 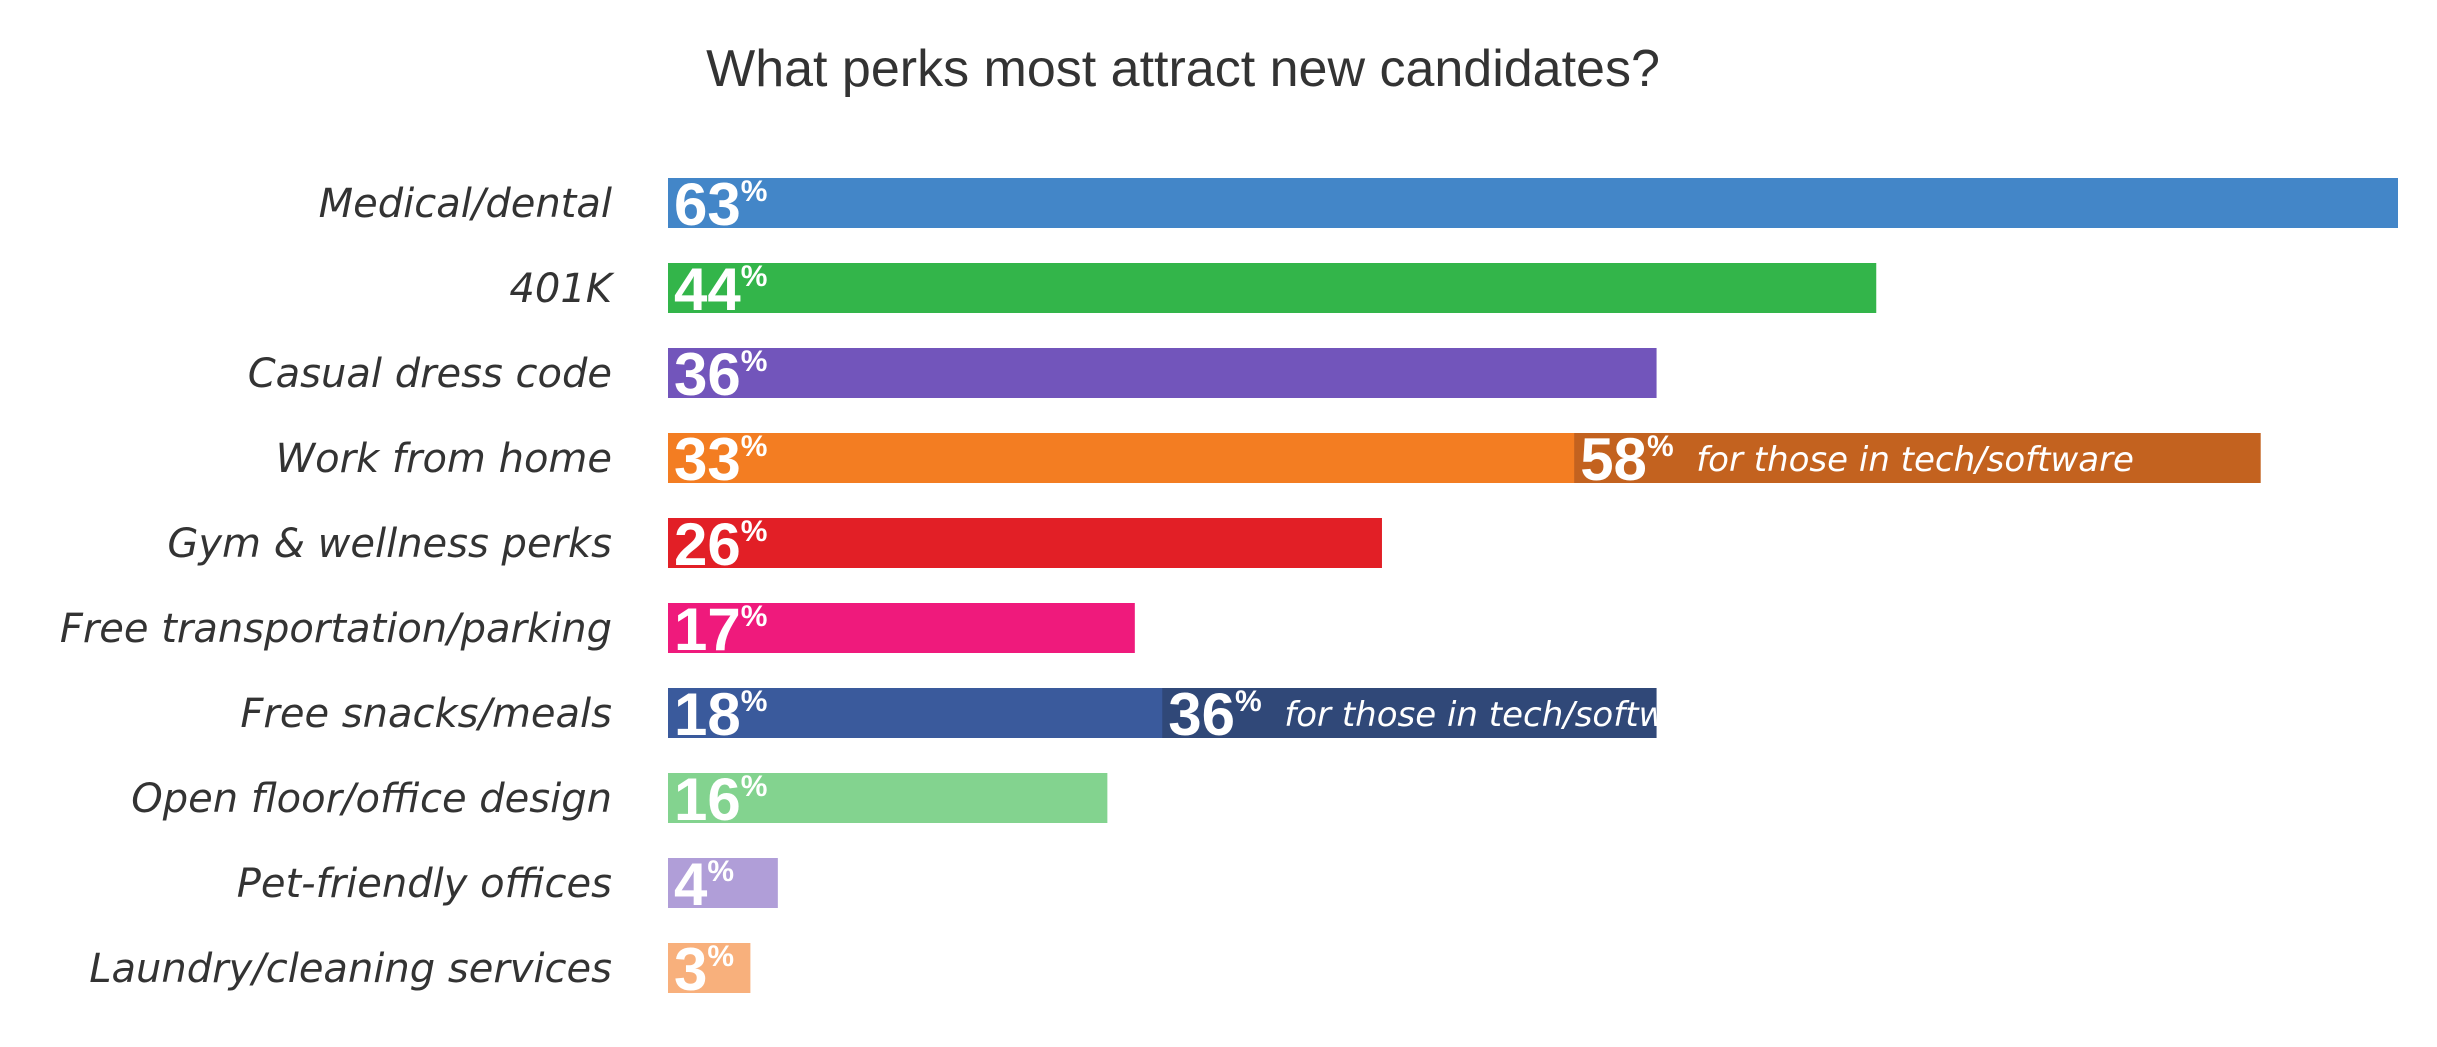 I want to click on category-label: Open floor/office design, so click(x=371, y=799).